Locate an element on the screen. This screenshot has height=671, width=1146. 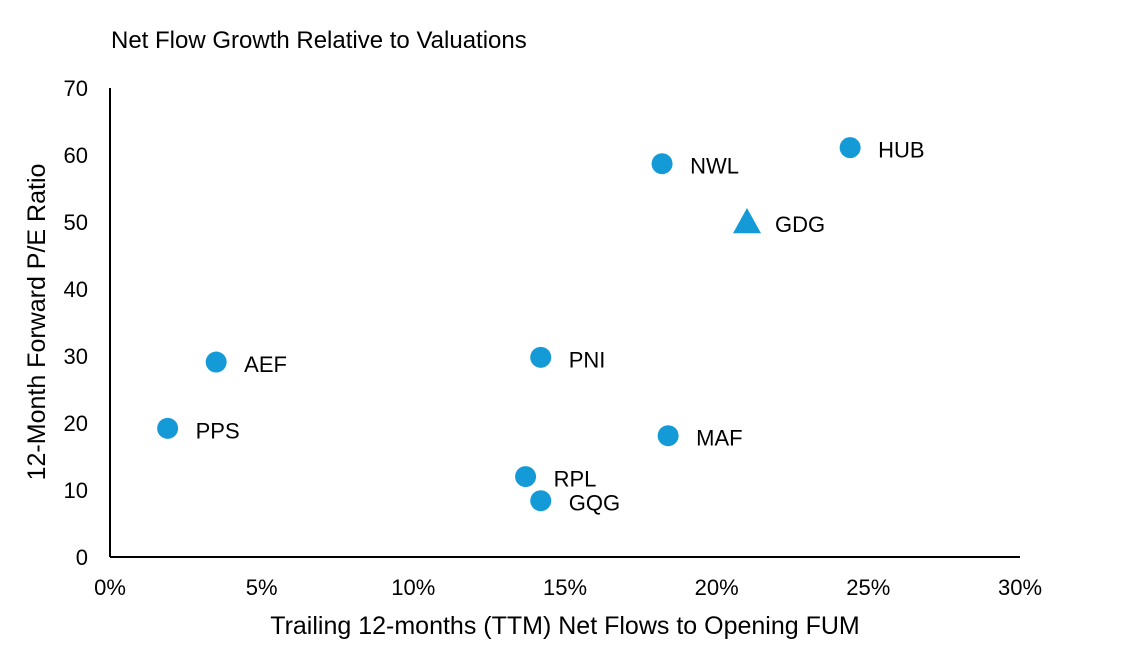
data-point-gdg is located at coordinates (747, 221).